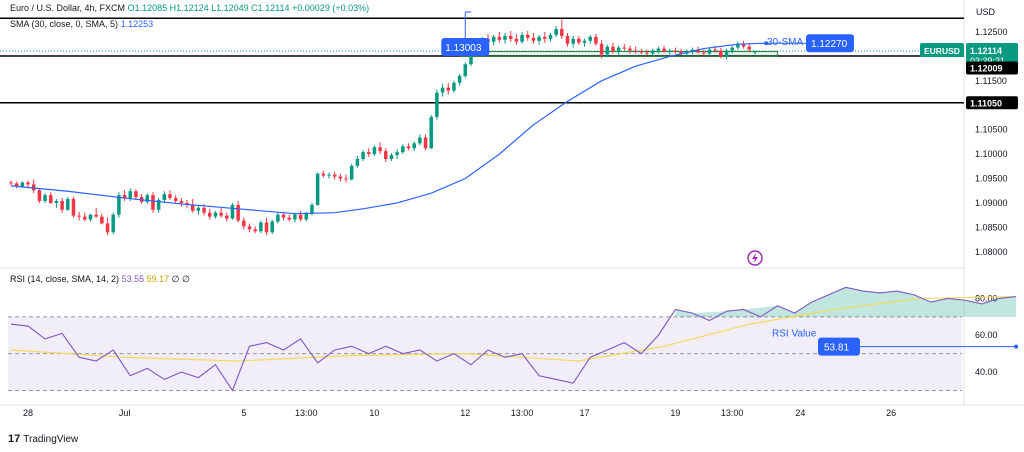 This screenshot has height=452, width=1024. Describe the element at coordinates (43, 439) in the screenshot. I see `tradingview-logo: 17 TradingView` at that location.